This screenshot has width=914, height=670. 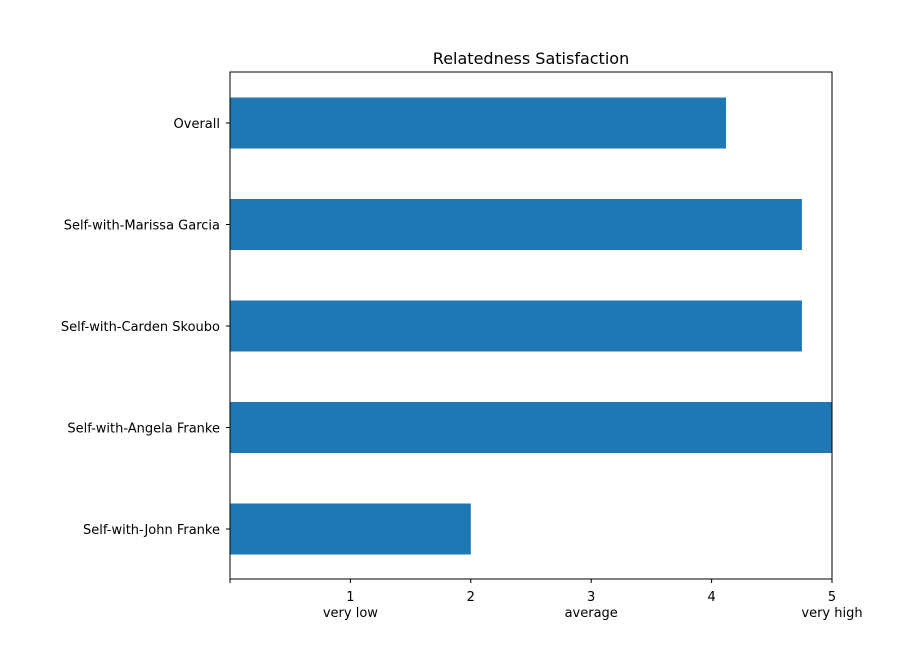 I want to click on y-tick-label: Self-with-John Franke, so click(x=151, y=530).